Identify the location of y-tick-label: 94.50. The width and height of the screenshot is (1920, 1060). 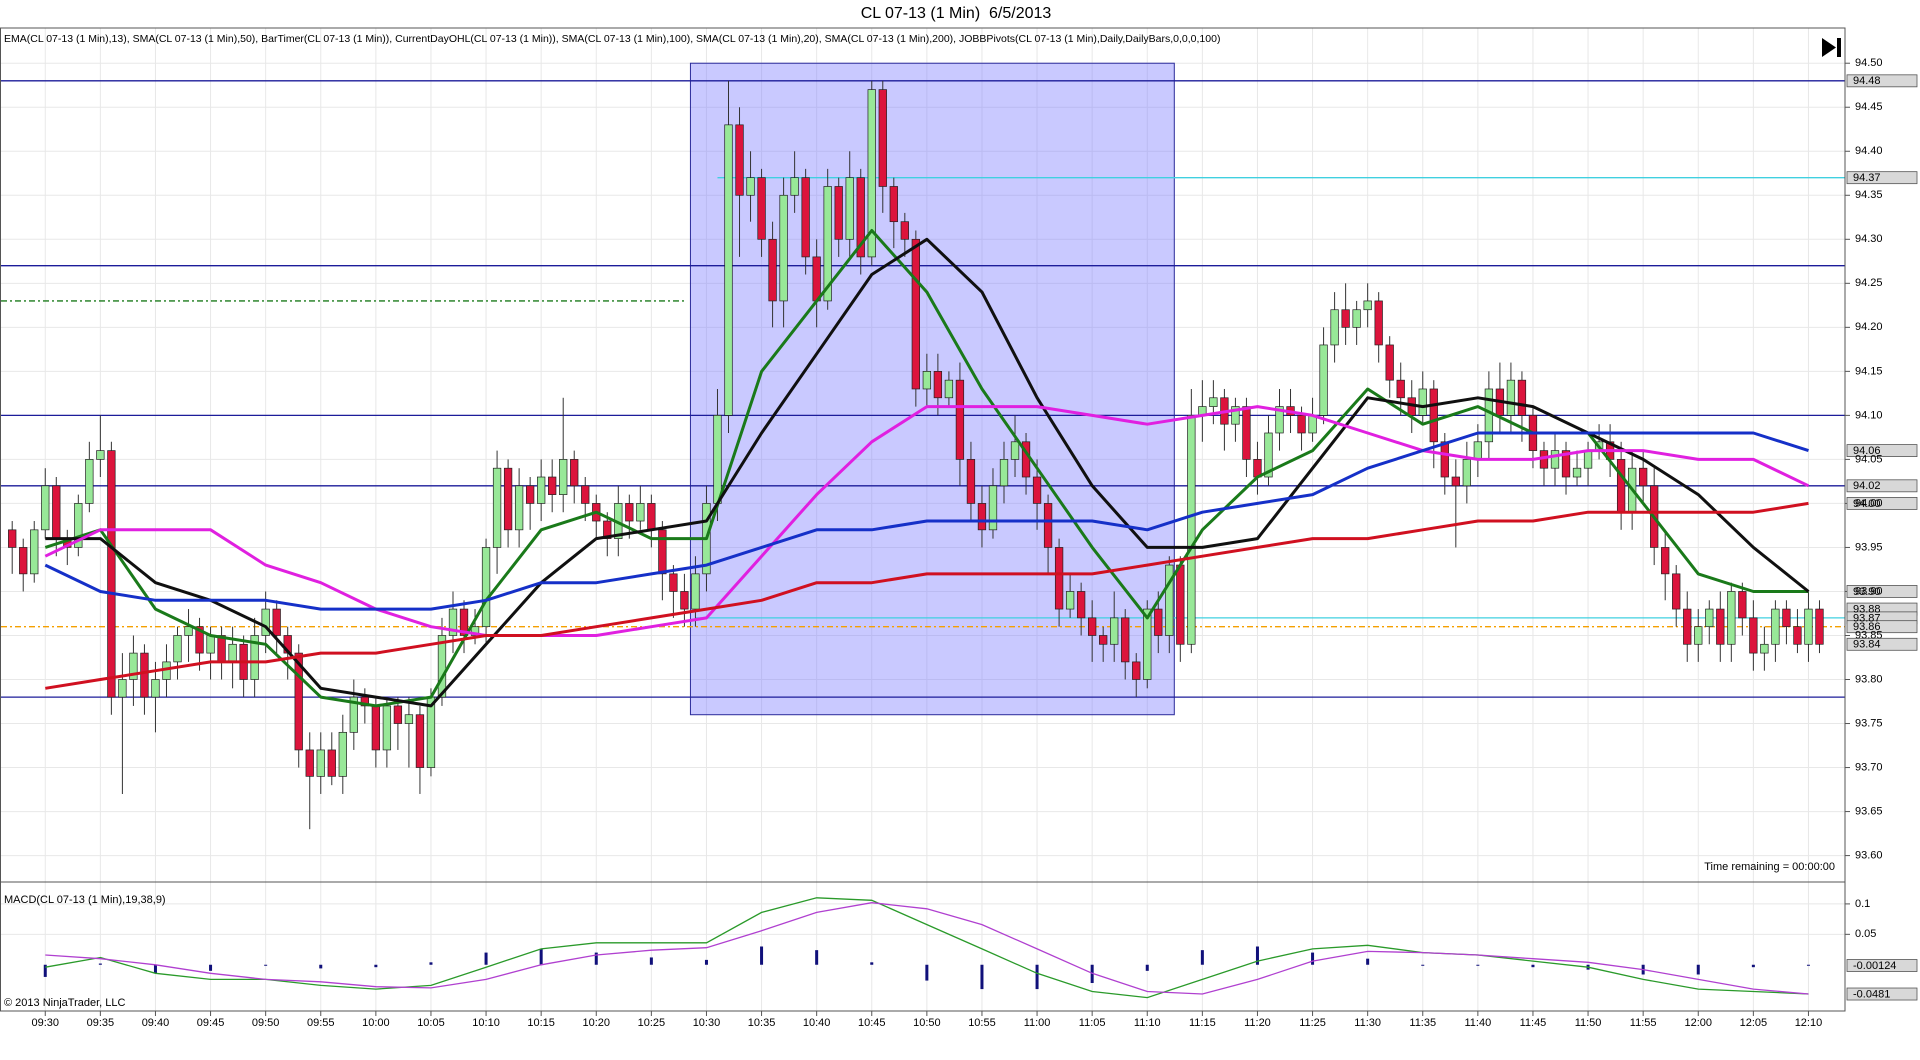
(1869, 63).